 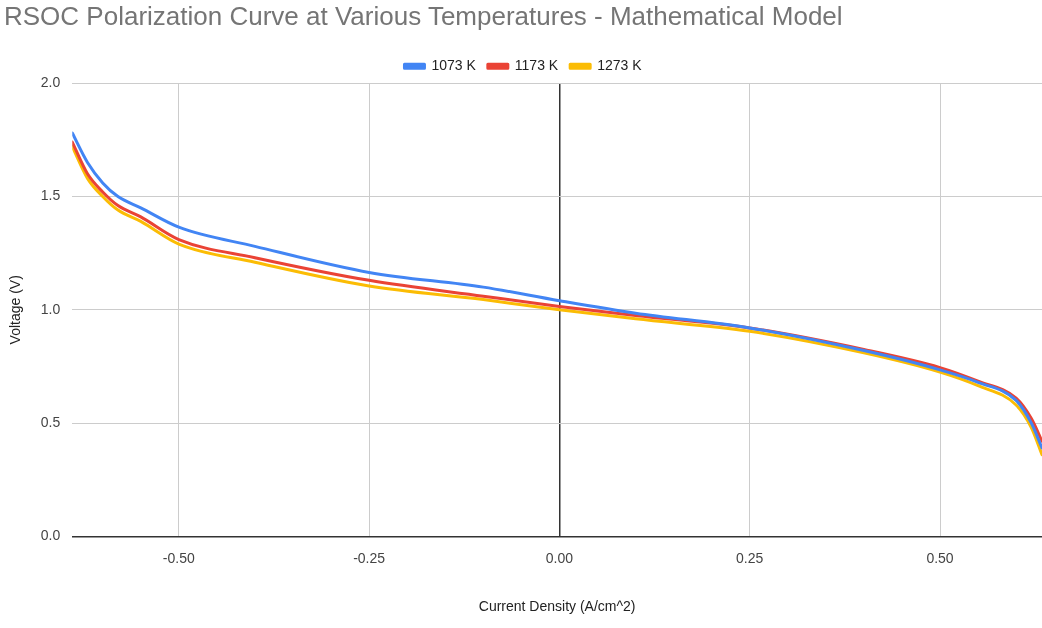 I want to click on x-axis-title: Current Density (A/cm^2), so click(x=557, y=606).